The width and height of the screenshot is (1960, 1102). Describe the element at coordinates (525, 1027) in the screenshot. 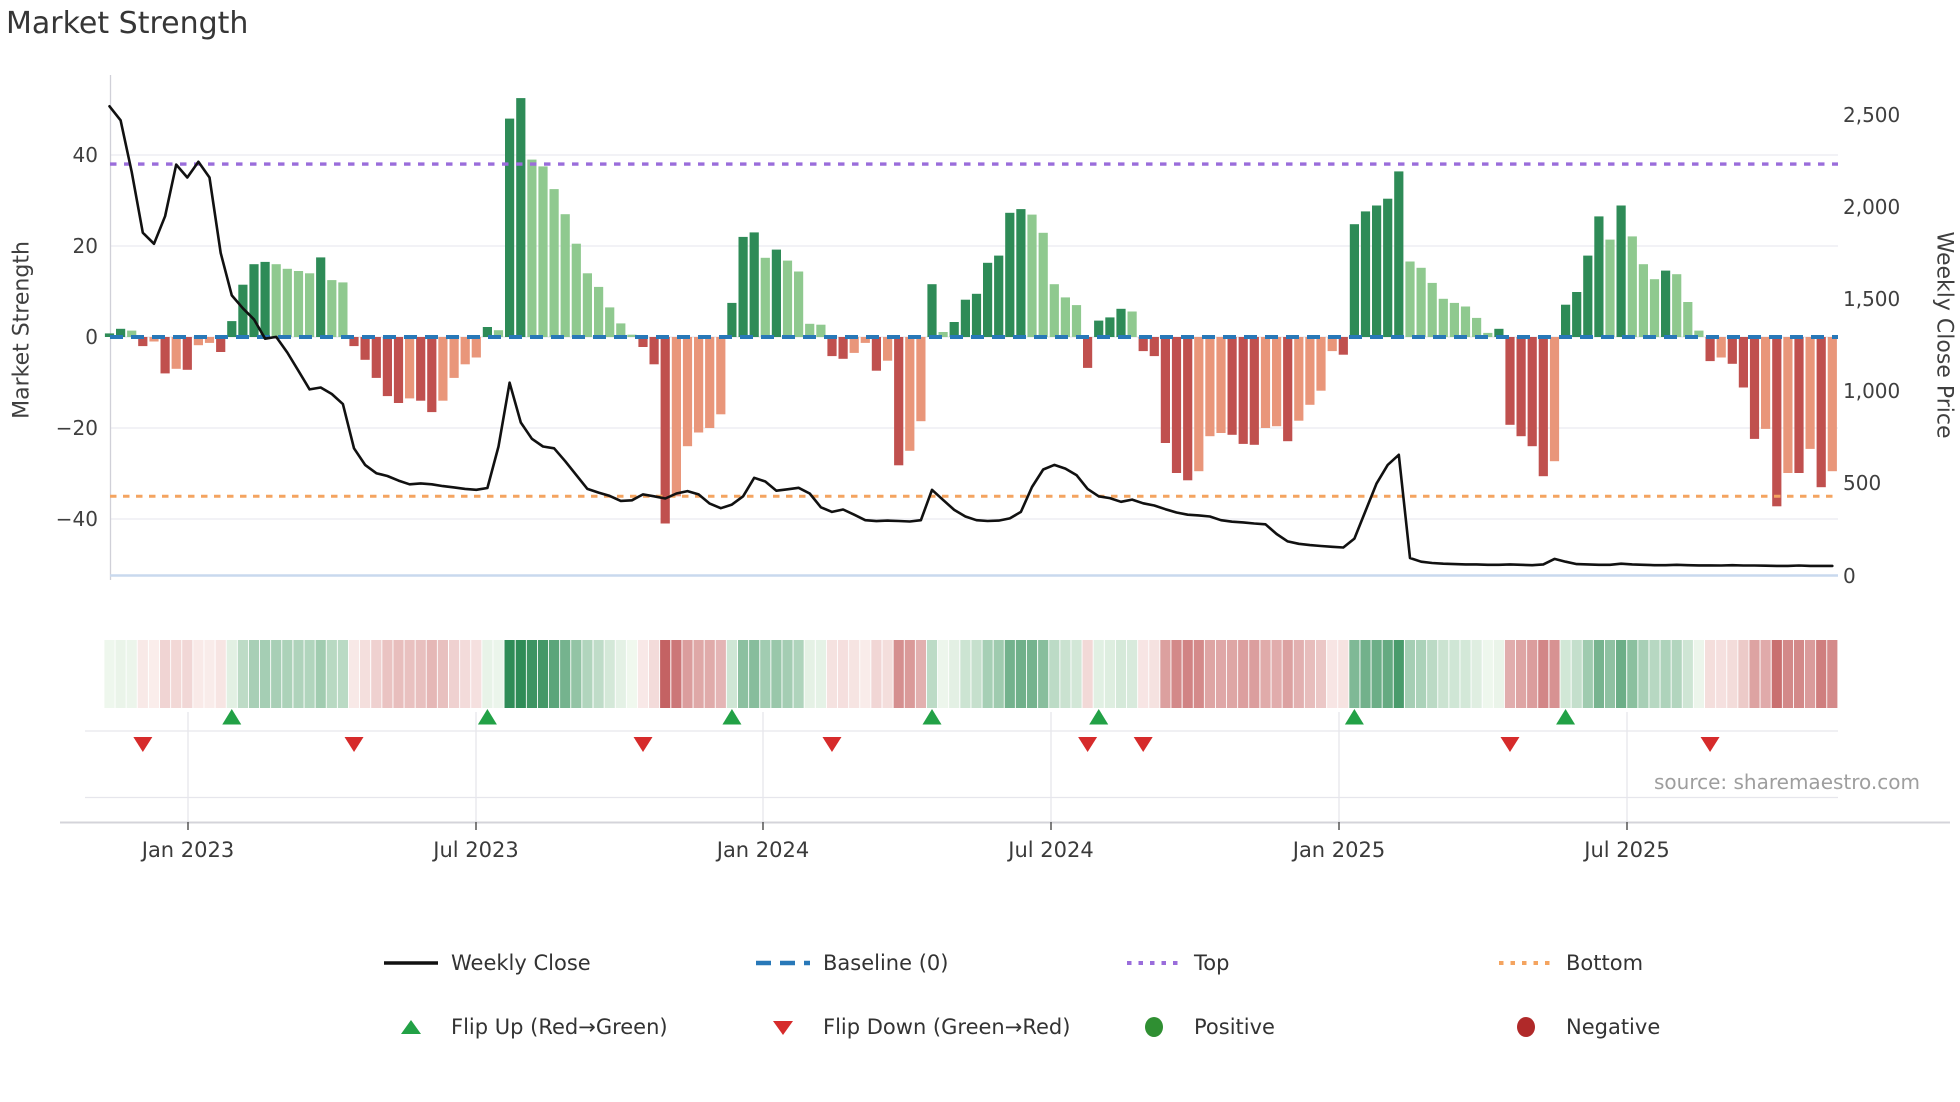

I see `legend-item-flip-up: Flip Up (Red→Green)` at that location.